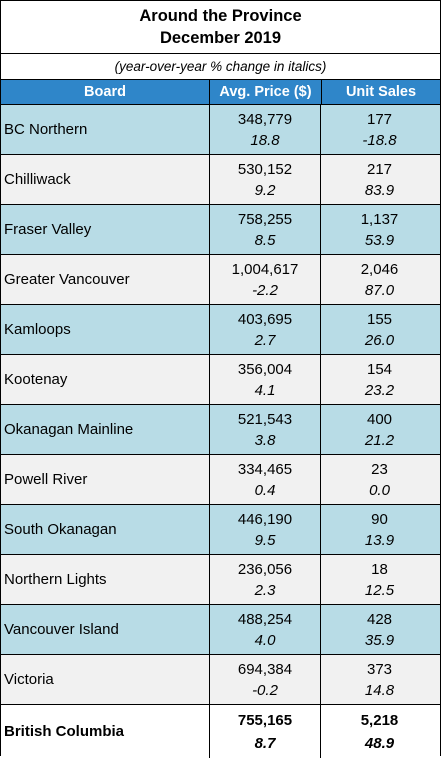 This screenshot has height=758, width=441. Describe the element at coordinates (220, 67) in the screenshot. I see `table-subtitle: (year-over-year % change in italics)` at that location.